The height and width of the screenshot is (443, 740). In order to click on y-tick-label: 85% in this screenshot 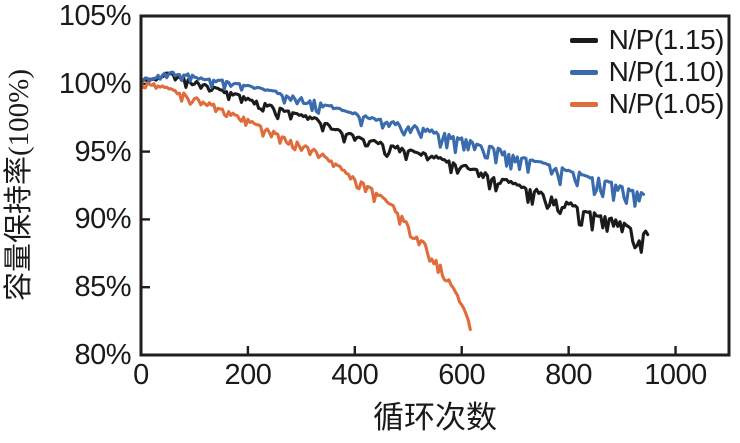, I will do `click(102, 287)`.